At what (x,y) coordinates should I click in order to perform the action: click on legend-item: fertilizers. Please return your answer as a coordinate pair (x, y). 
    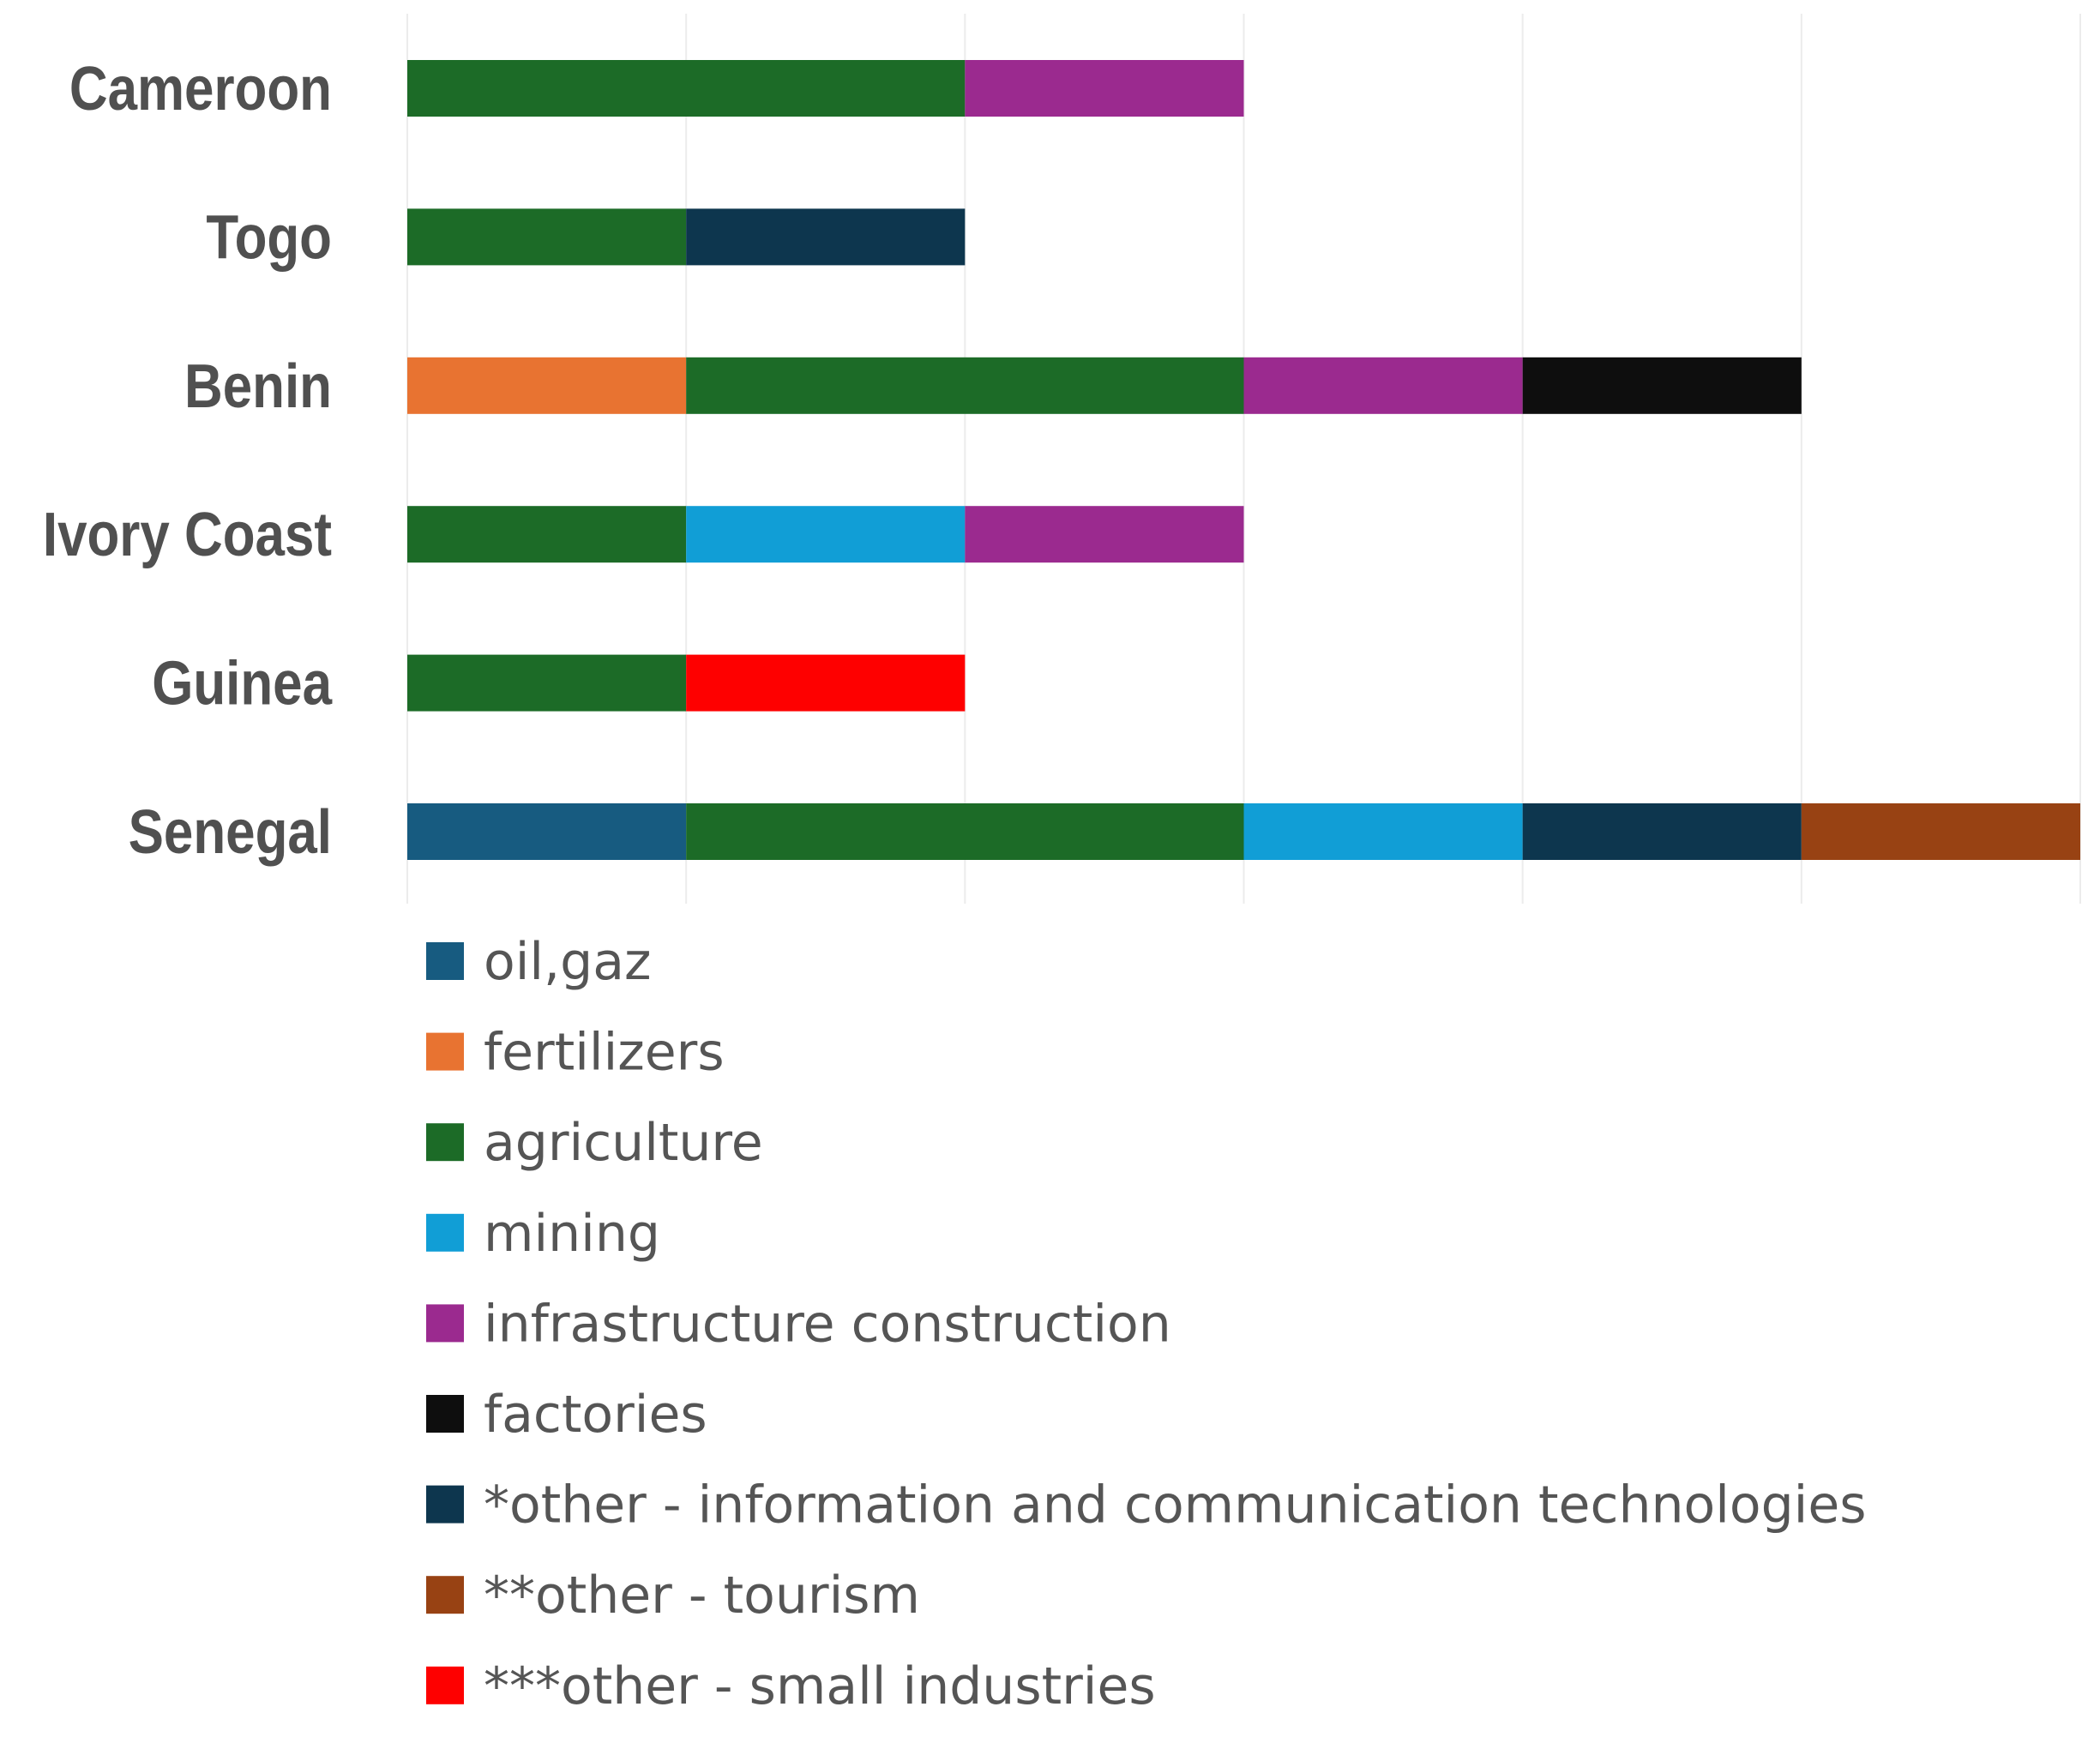
    Looking at the image, I should click on (575, 1053).